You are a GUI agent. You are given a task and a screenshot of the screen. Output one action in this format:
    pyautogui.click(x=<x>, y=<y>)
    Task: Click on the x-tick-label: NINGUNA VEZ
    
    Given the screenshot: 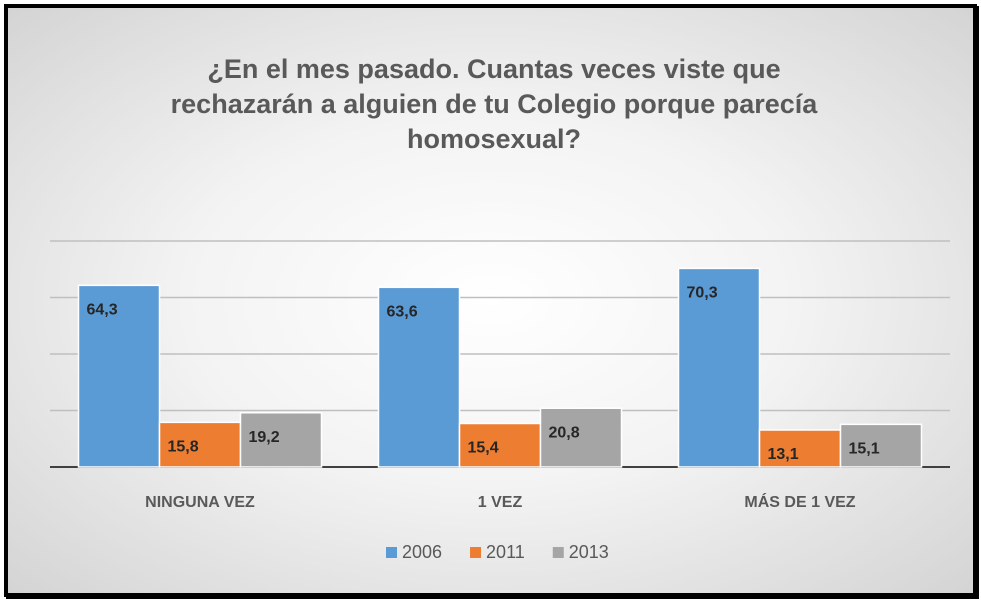 What is the action you would take?
    pyautogui.click(x=200, y=502)
    